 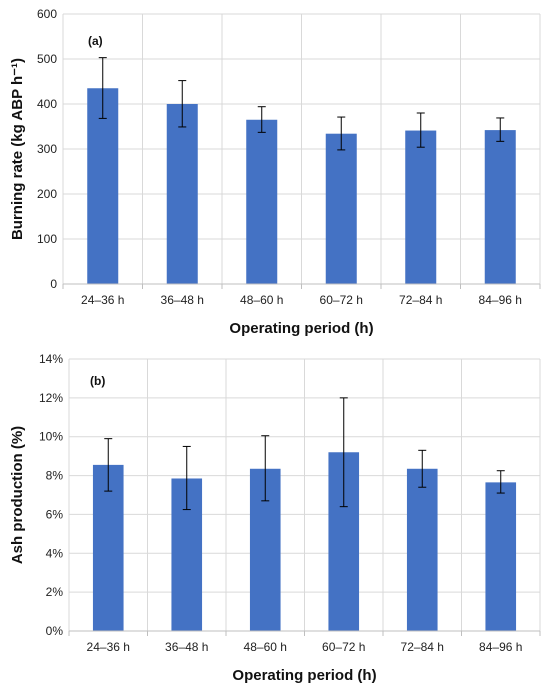 I want to click on panel-label: (b), so click(x=97, y=381).